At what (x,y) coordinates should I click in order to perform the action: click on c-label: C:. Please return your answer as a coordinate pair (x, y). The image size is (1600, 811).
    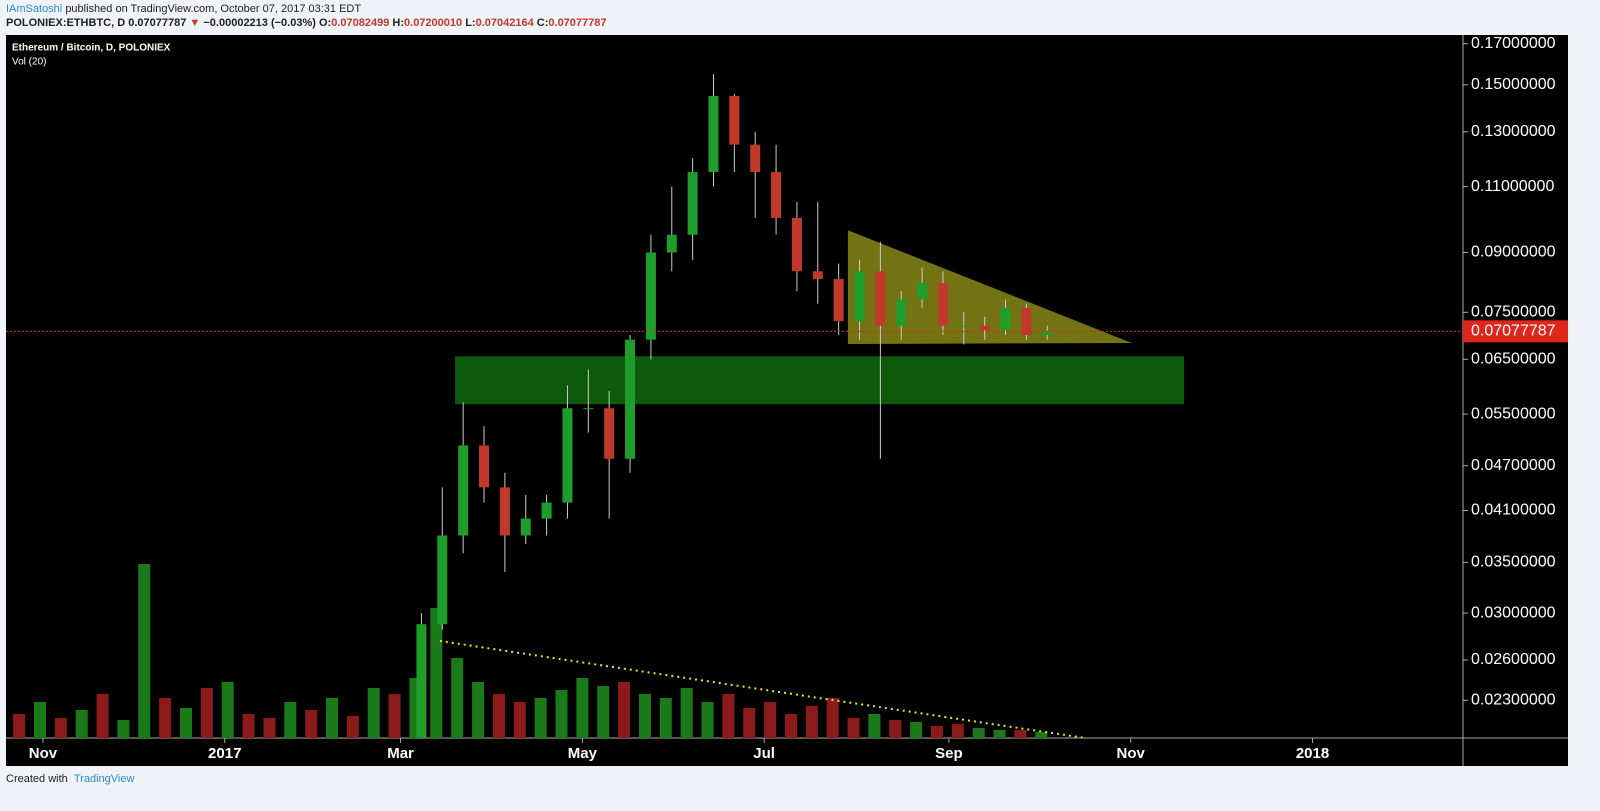
    Looking at the image, I should click on (542, 23).